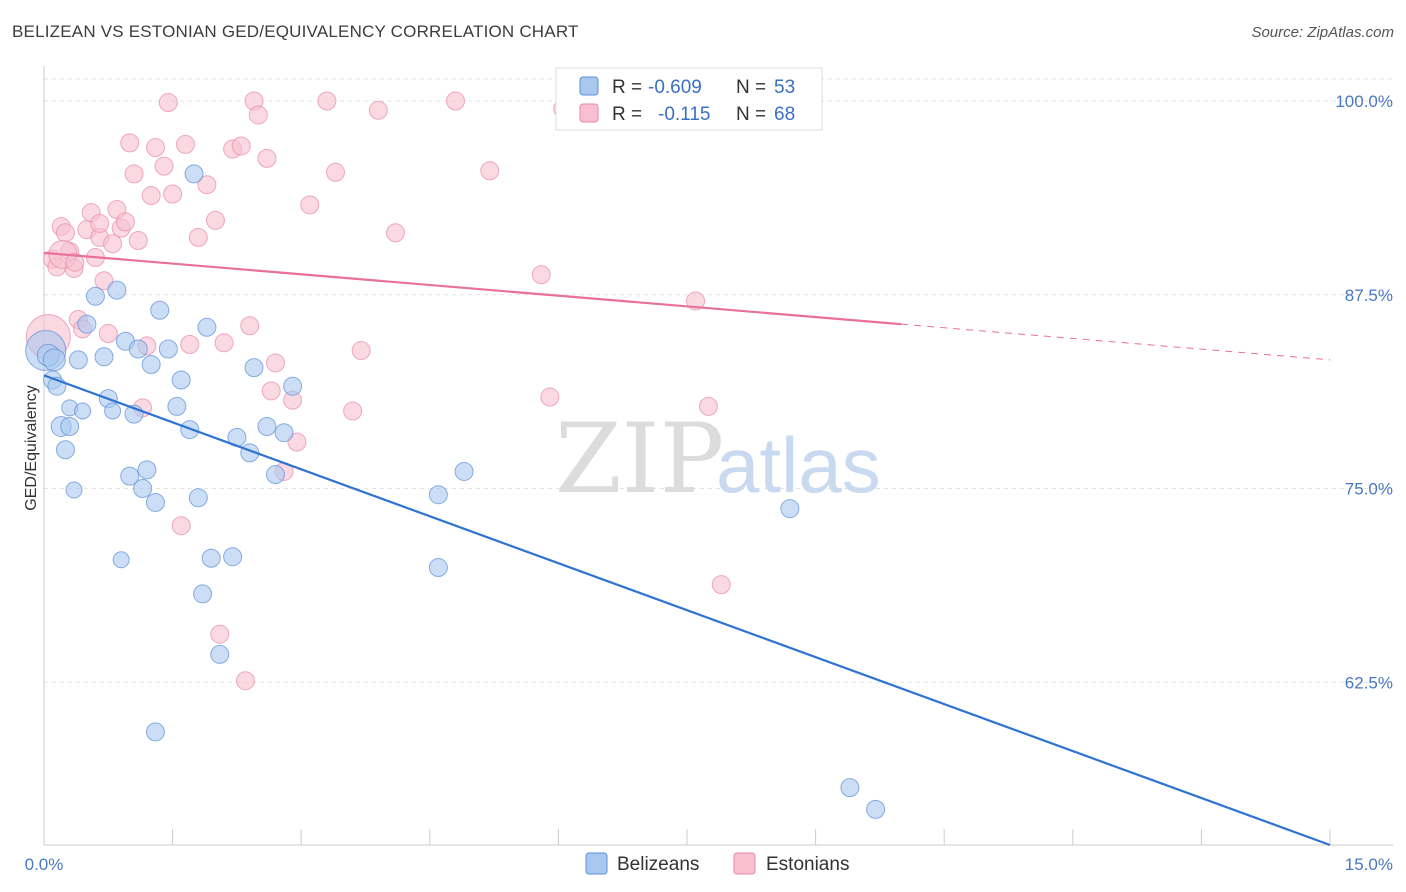 The image size is (1406, 892). I want to click on watermark: ZIP atlas, so click(718, 459).